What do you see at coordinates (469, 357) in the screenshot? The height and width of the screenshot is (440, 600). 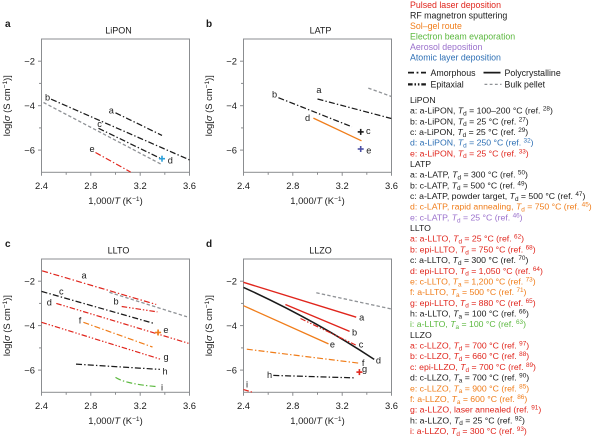 I see `svg-text:b: c-LLZO, Td = 660 °C (ref. 8: b: c-LLZO, Td = 660 °C (ref. 88)` at bounding box center [469, 357].